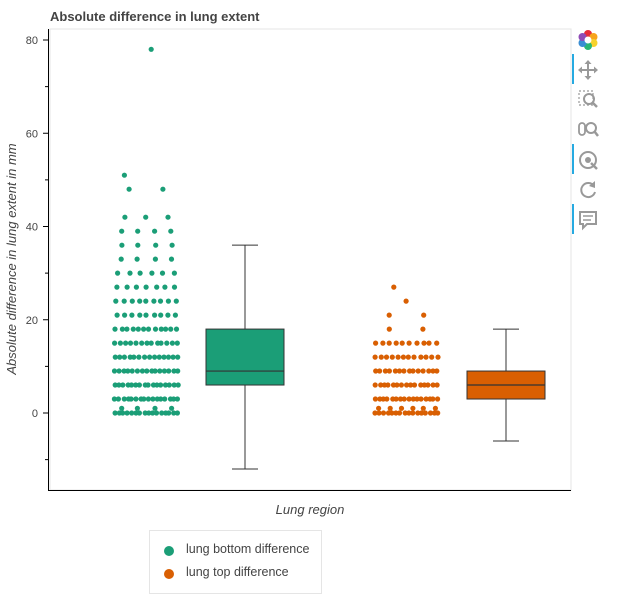 This screenshot has height=608, width=640. I want to click on hover-tool-button, so click(587, 219).